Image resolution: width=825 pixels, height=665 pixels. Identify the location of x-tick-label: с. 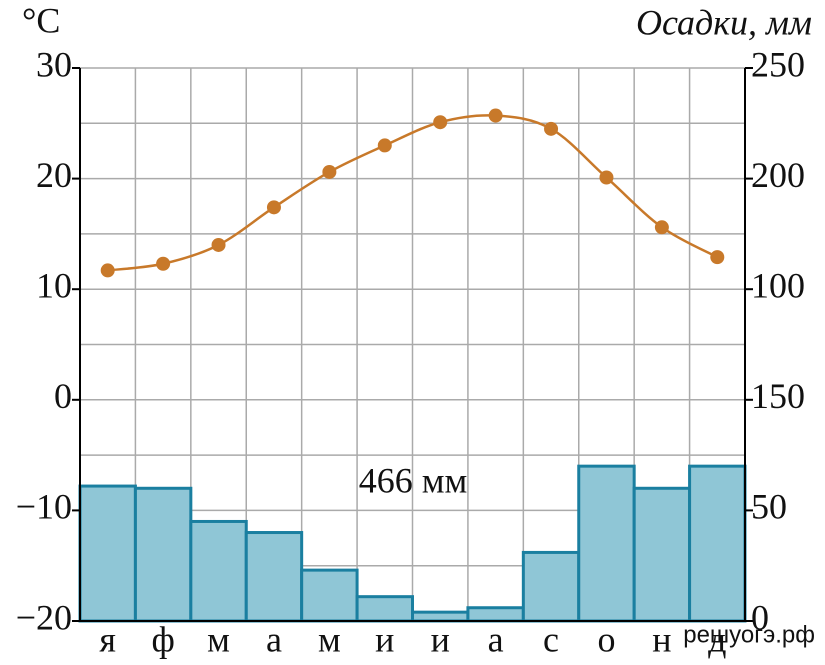
(551, 639).